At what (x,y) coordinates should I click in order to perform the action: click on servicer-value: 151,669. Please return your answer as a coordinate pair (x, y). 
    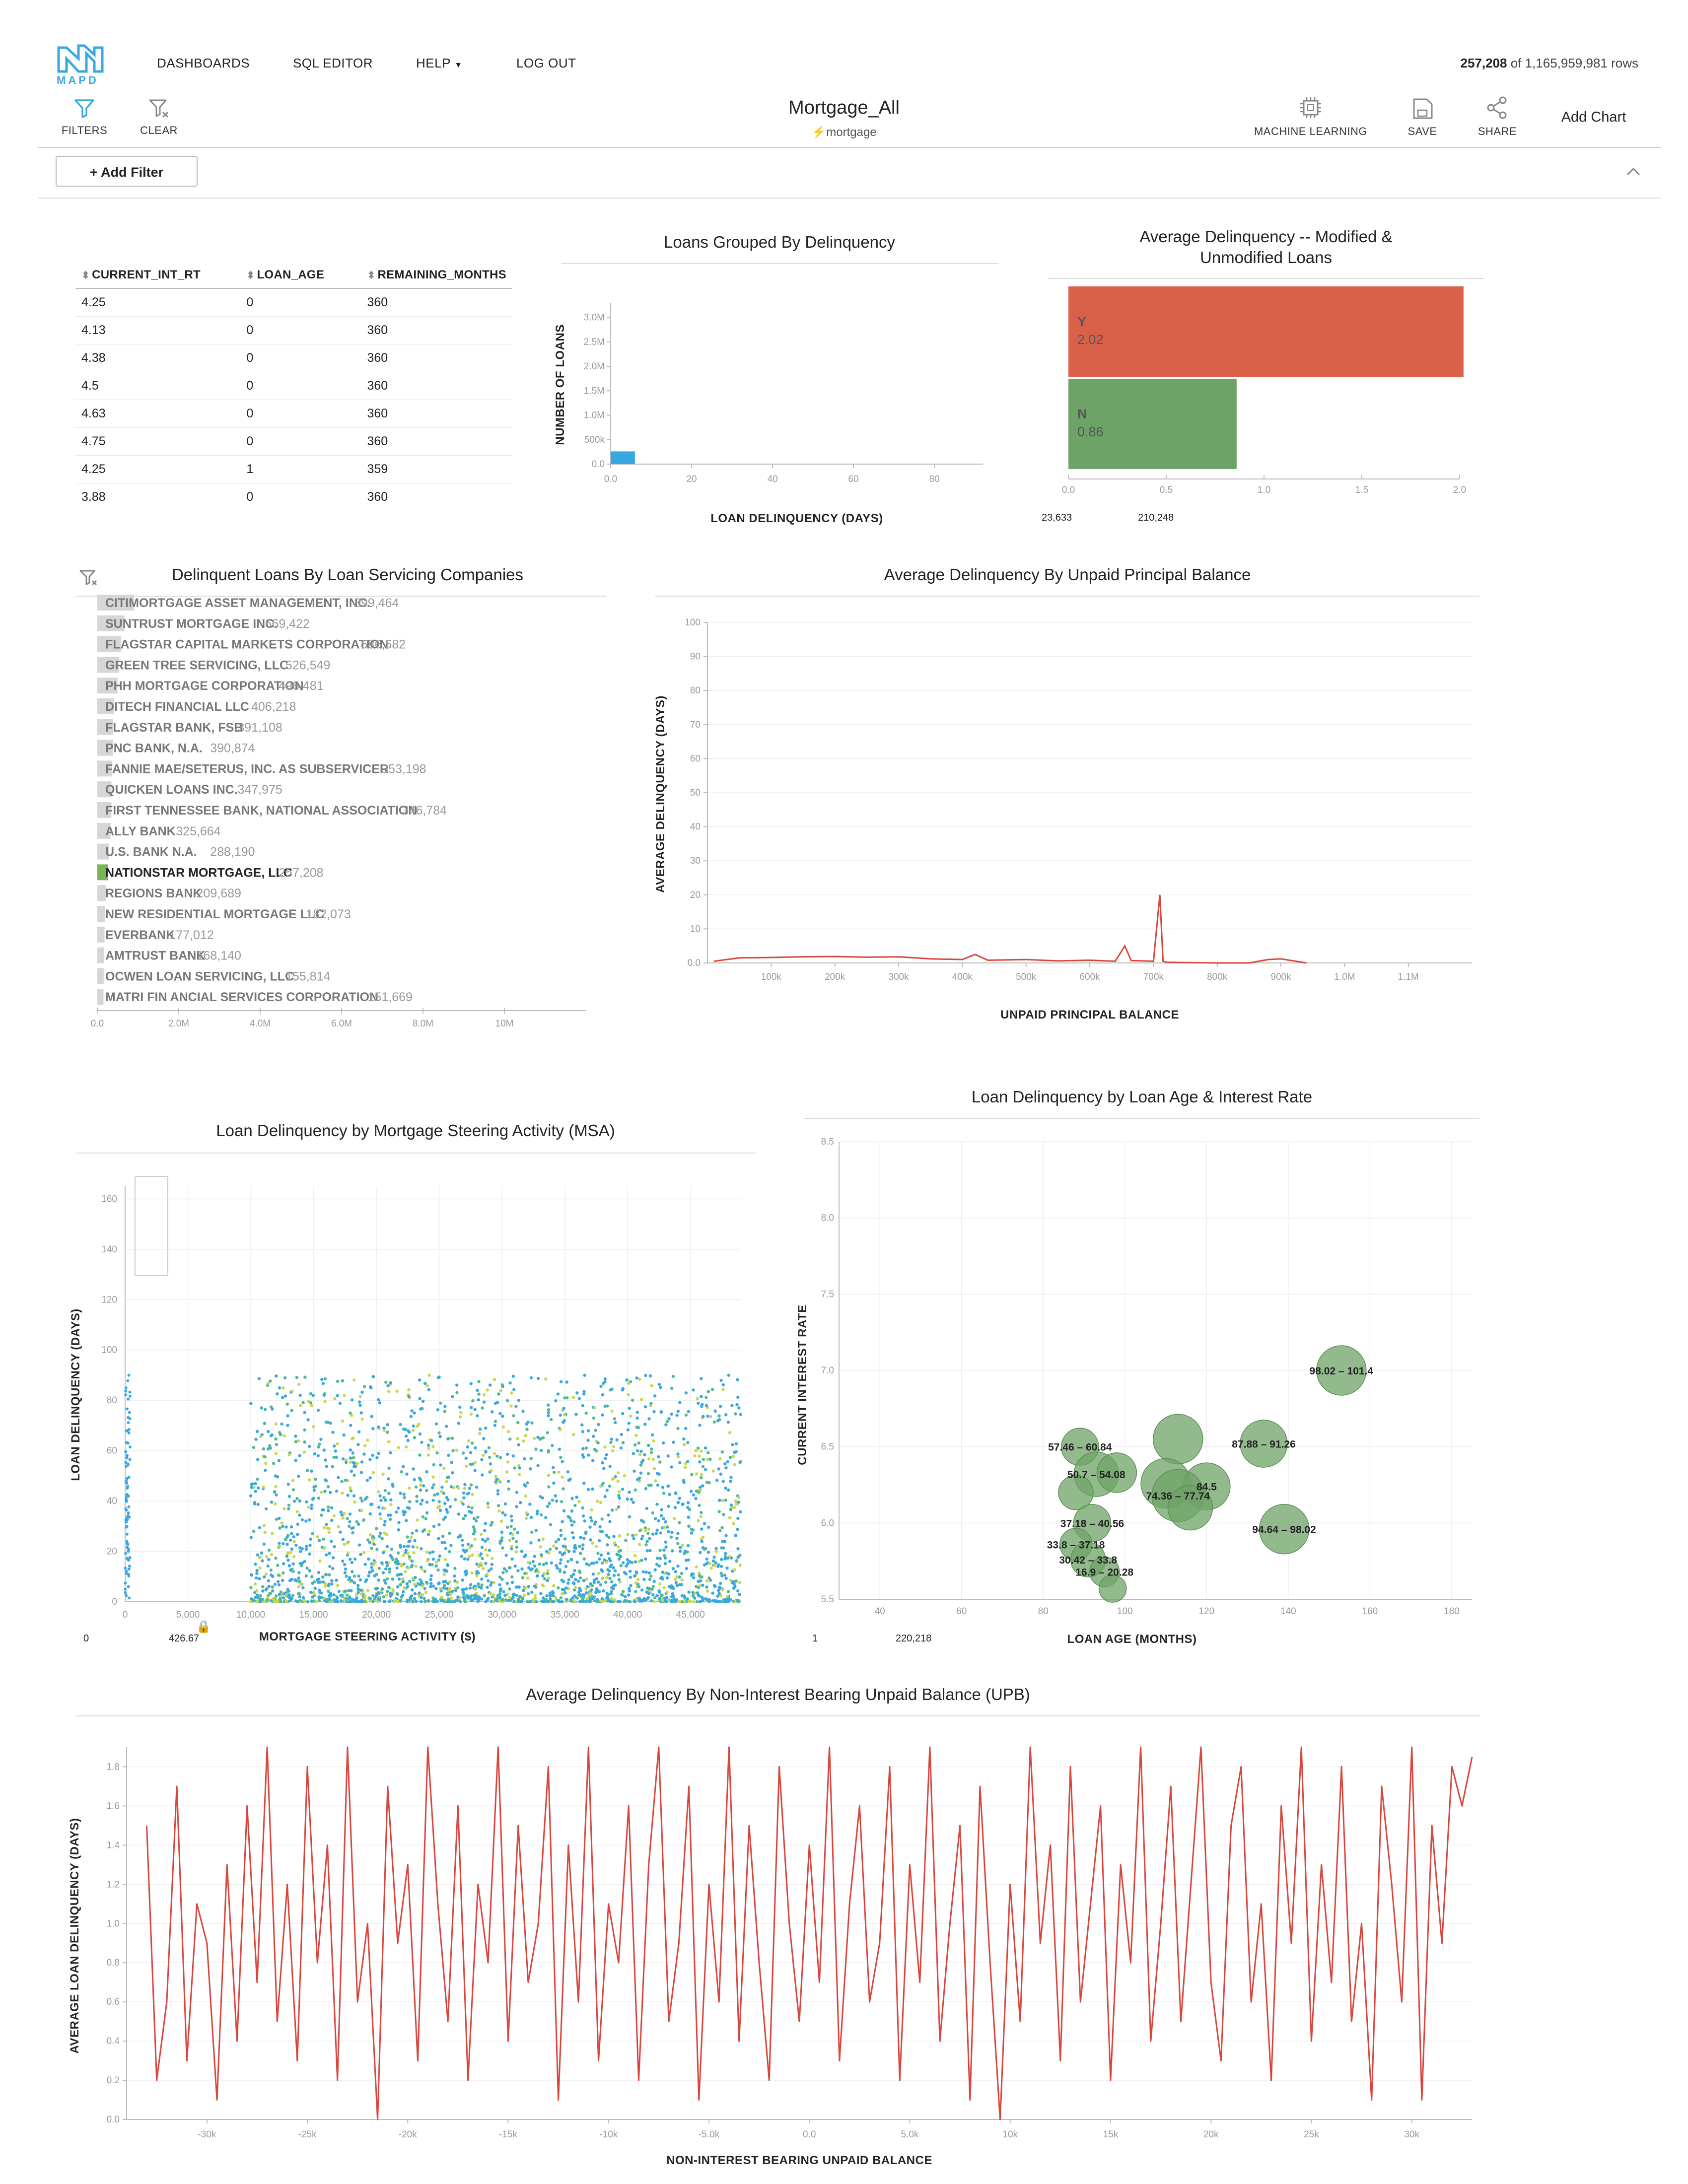
    Looking at the image, I should click on (390, 997).